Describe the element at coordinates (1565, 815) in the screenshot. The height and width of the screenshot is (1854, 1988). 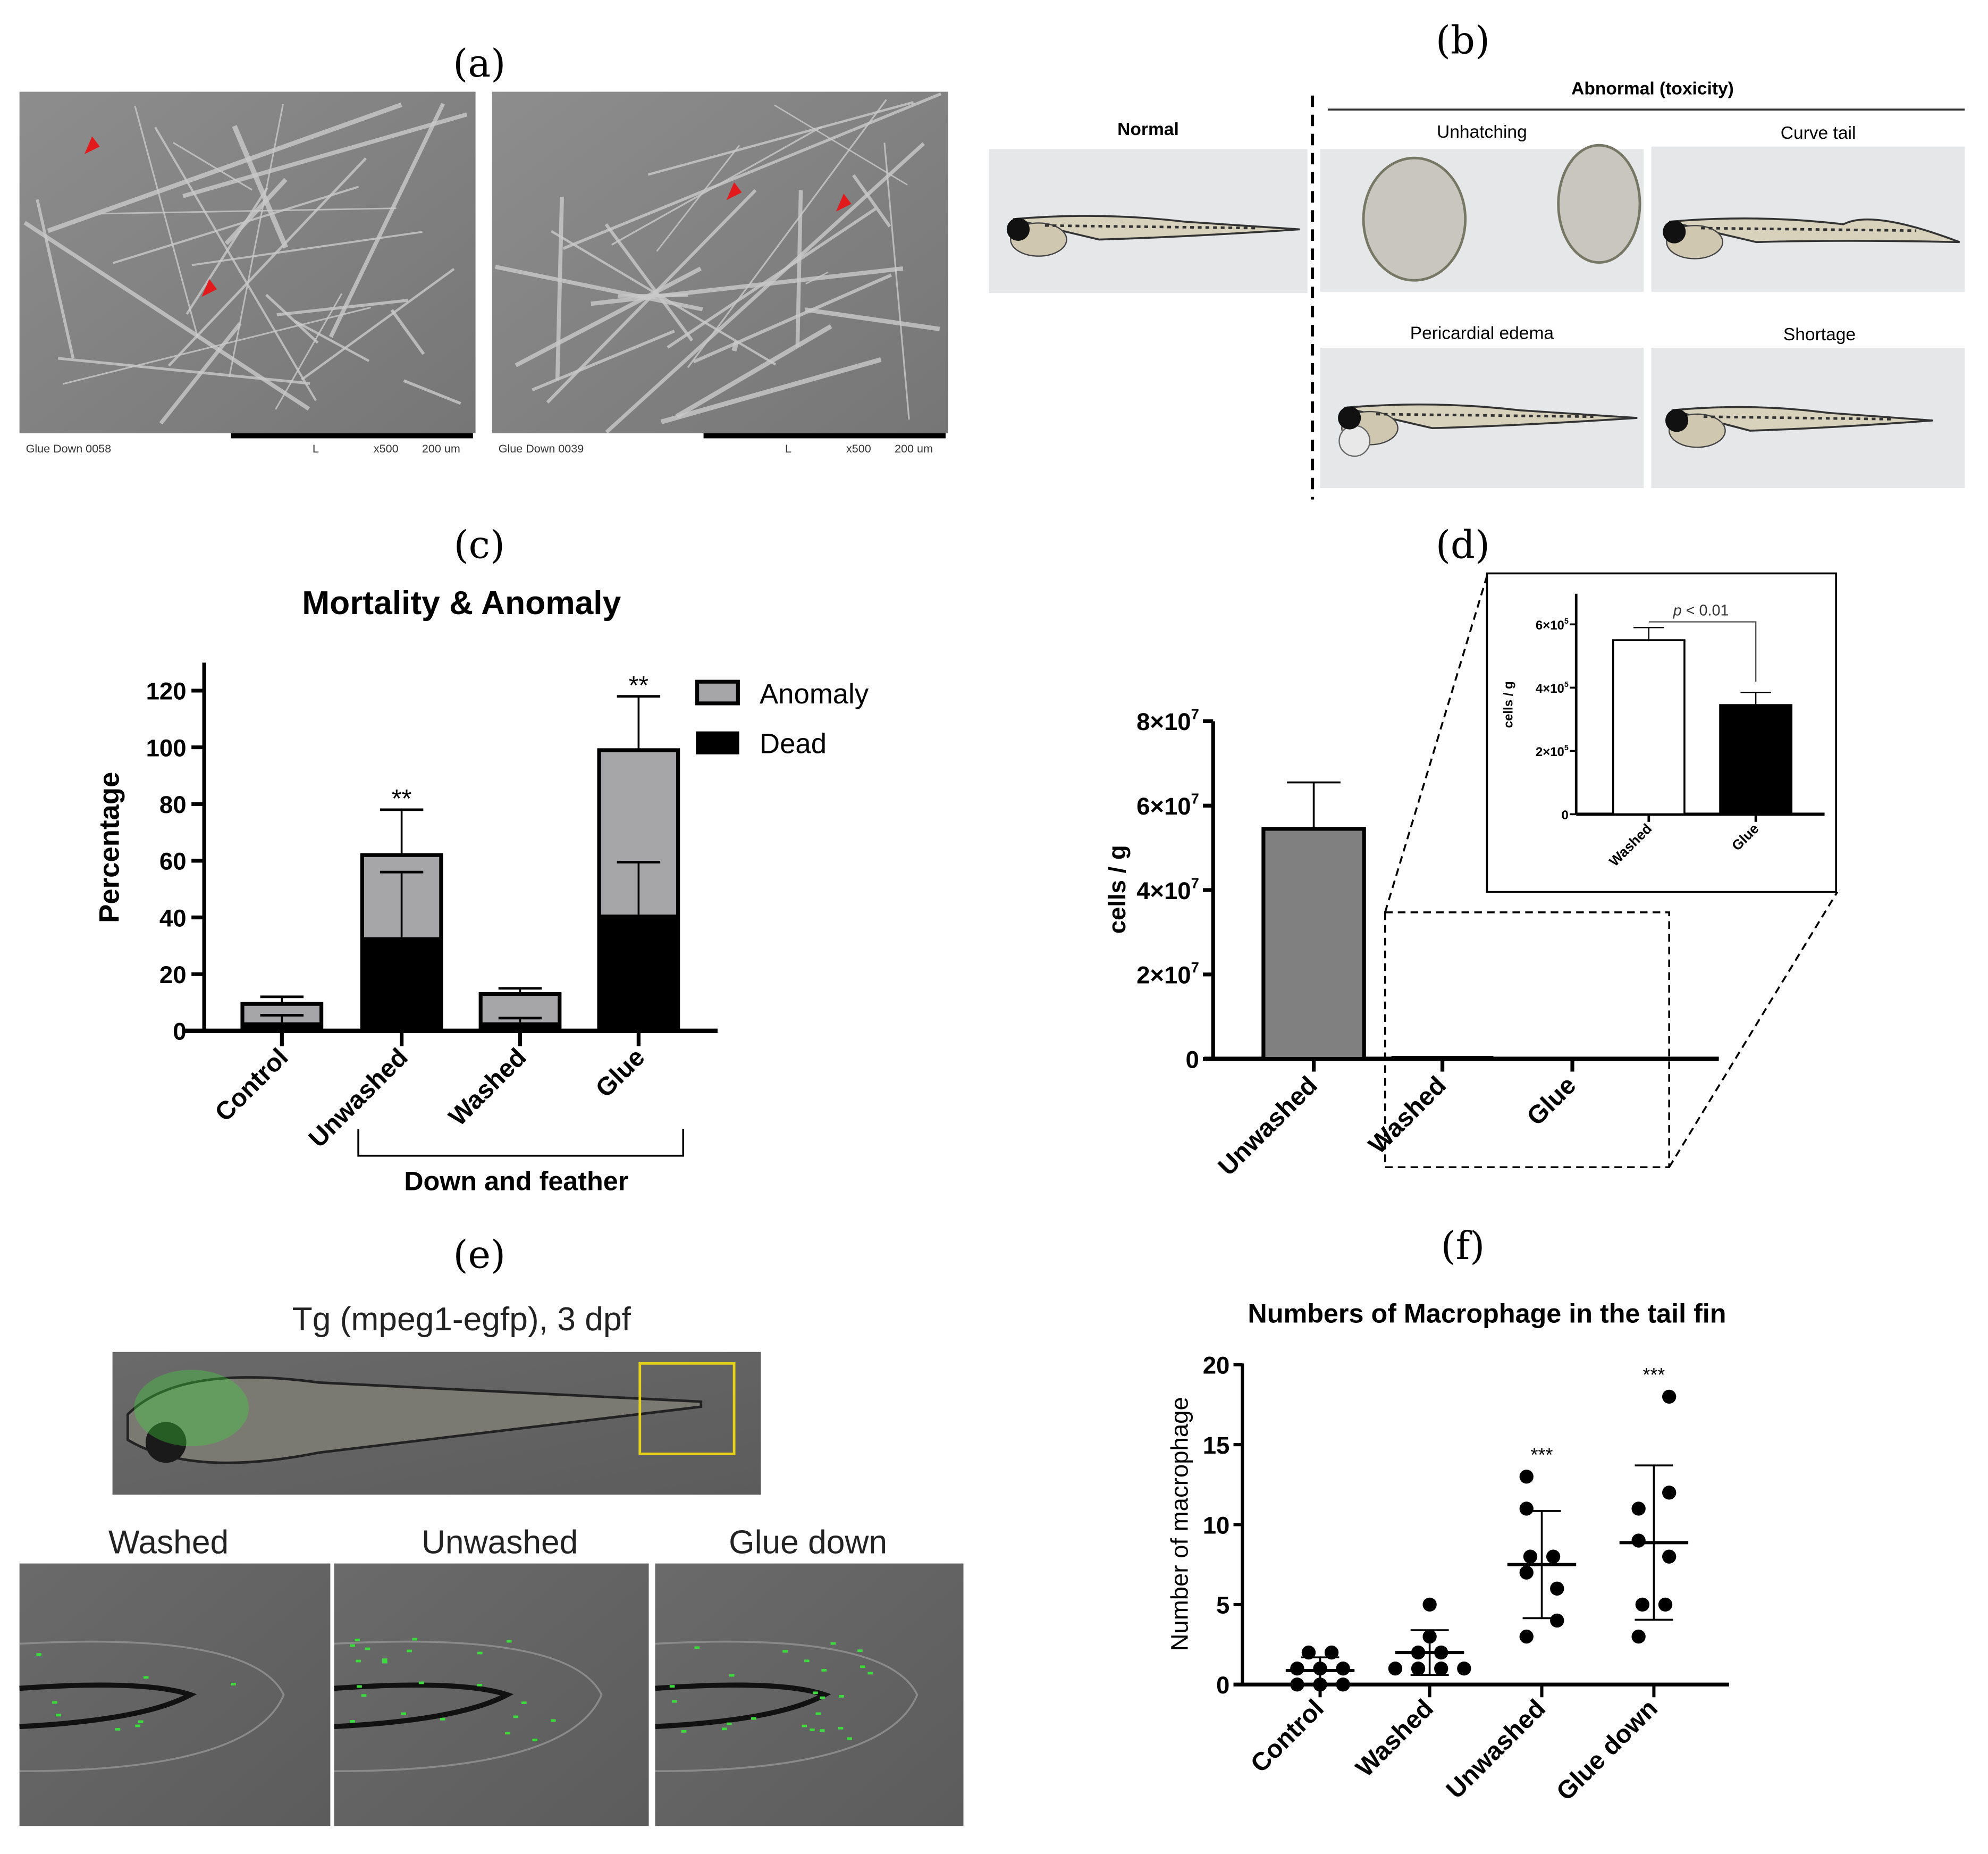
I see `inset-y-tick-label: 0` at that location.